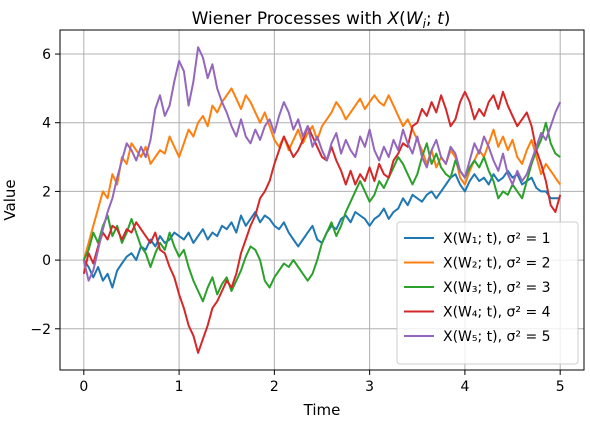 The height and width of the screenshot is (430, 590). Describe the element at coordinates (40, 330) in the screenshot. I see `y-tick-label: −2` at that location.